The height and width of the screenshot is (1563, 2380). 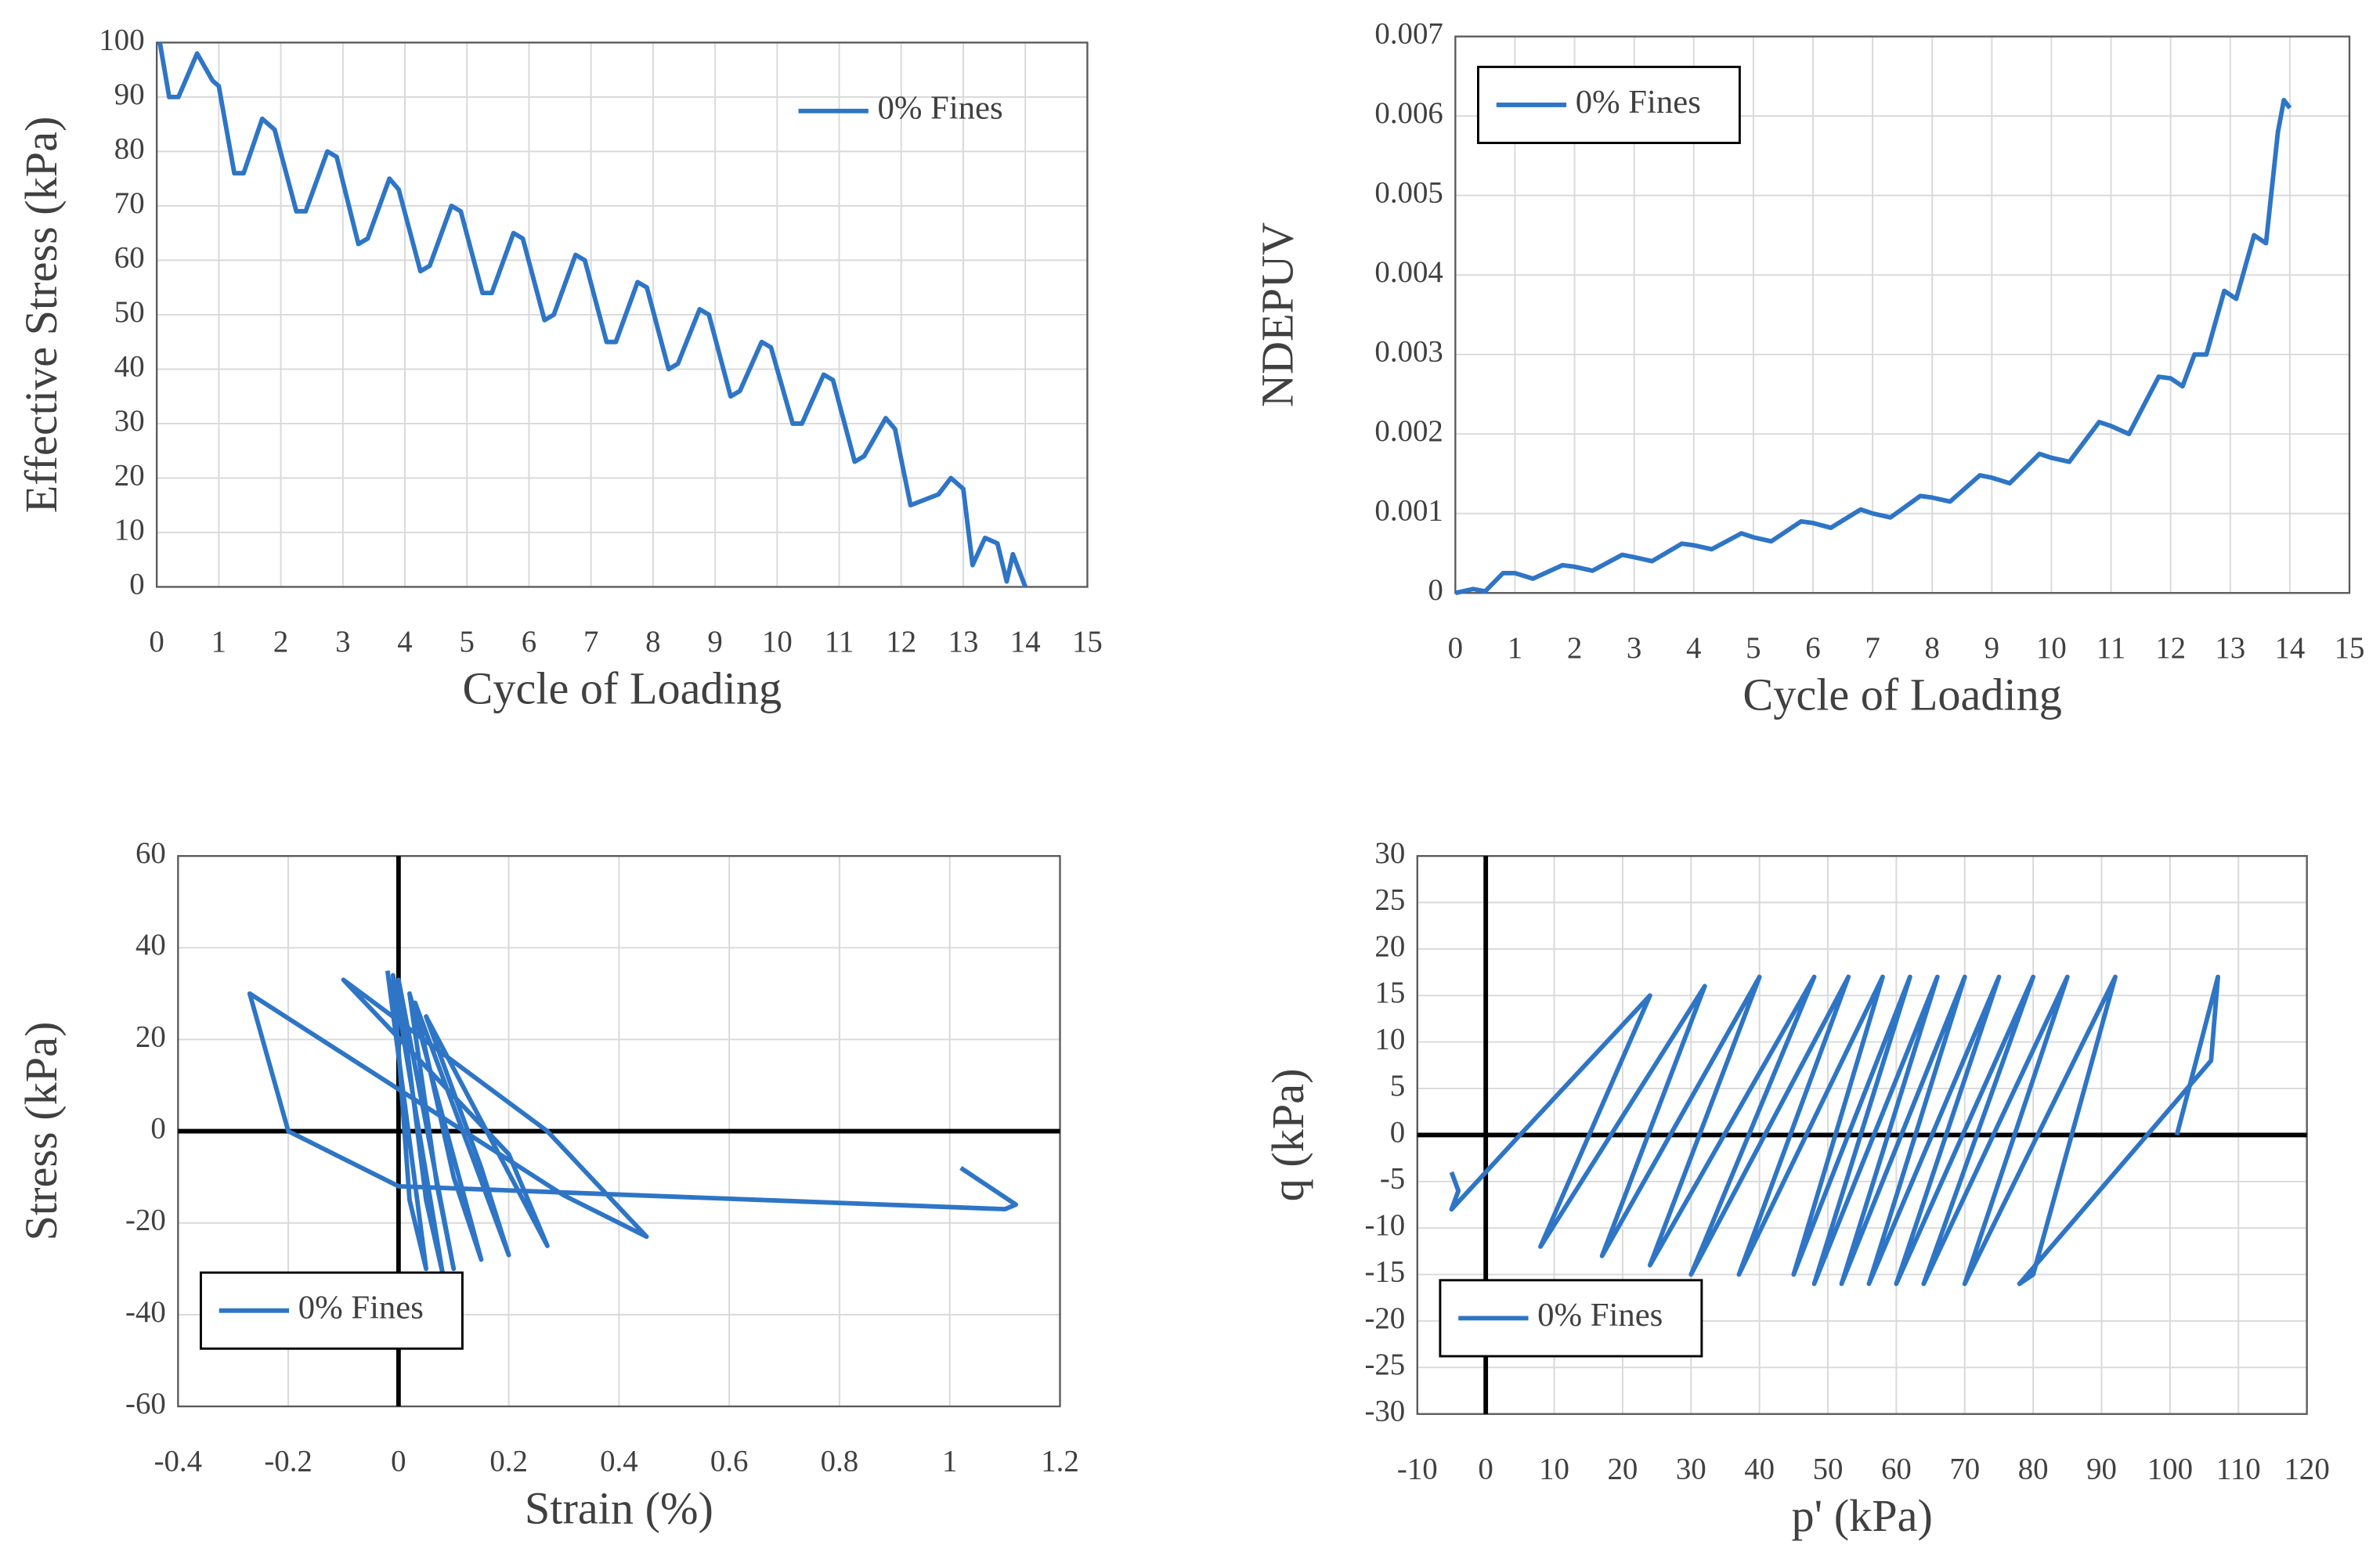 What do you see at coordinates (1389, 899) in the screenshot?
I see `y-tick-label: 25` at bounding box center [1389, 899].